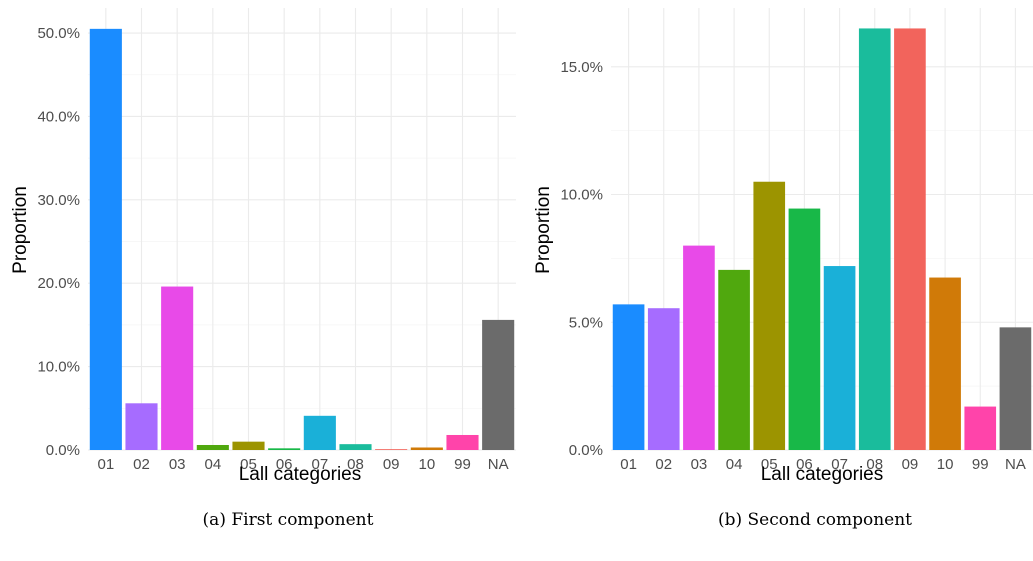  I want to click on y-tick-label: 40.0%, so click(58, 116).